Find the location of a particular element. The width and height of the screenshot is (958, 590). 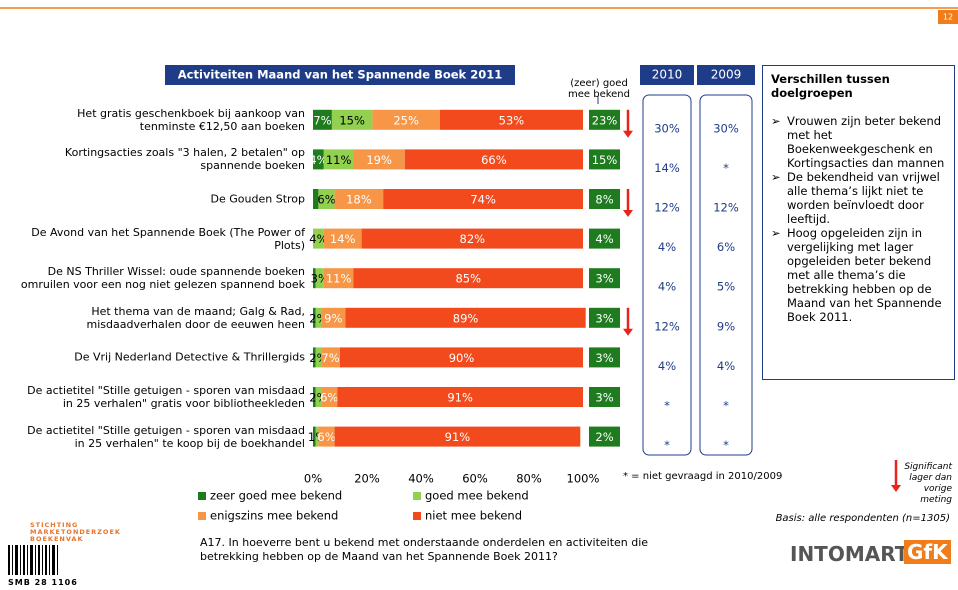

known-value: 4% is located at coordinates (604, 239).